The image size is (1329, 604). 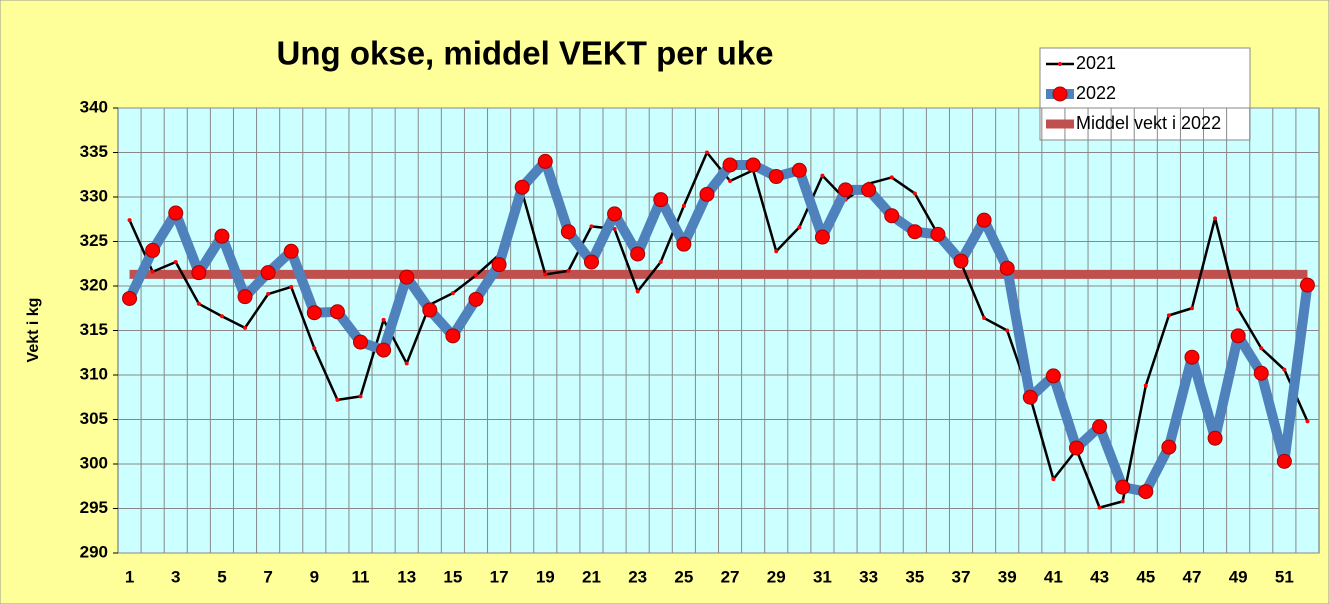 I want to click on x-tick-label: 25, so click(x=683, y=576).